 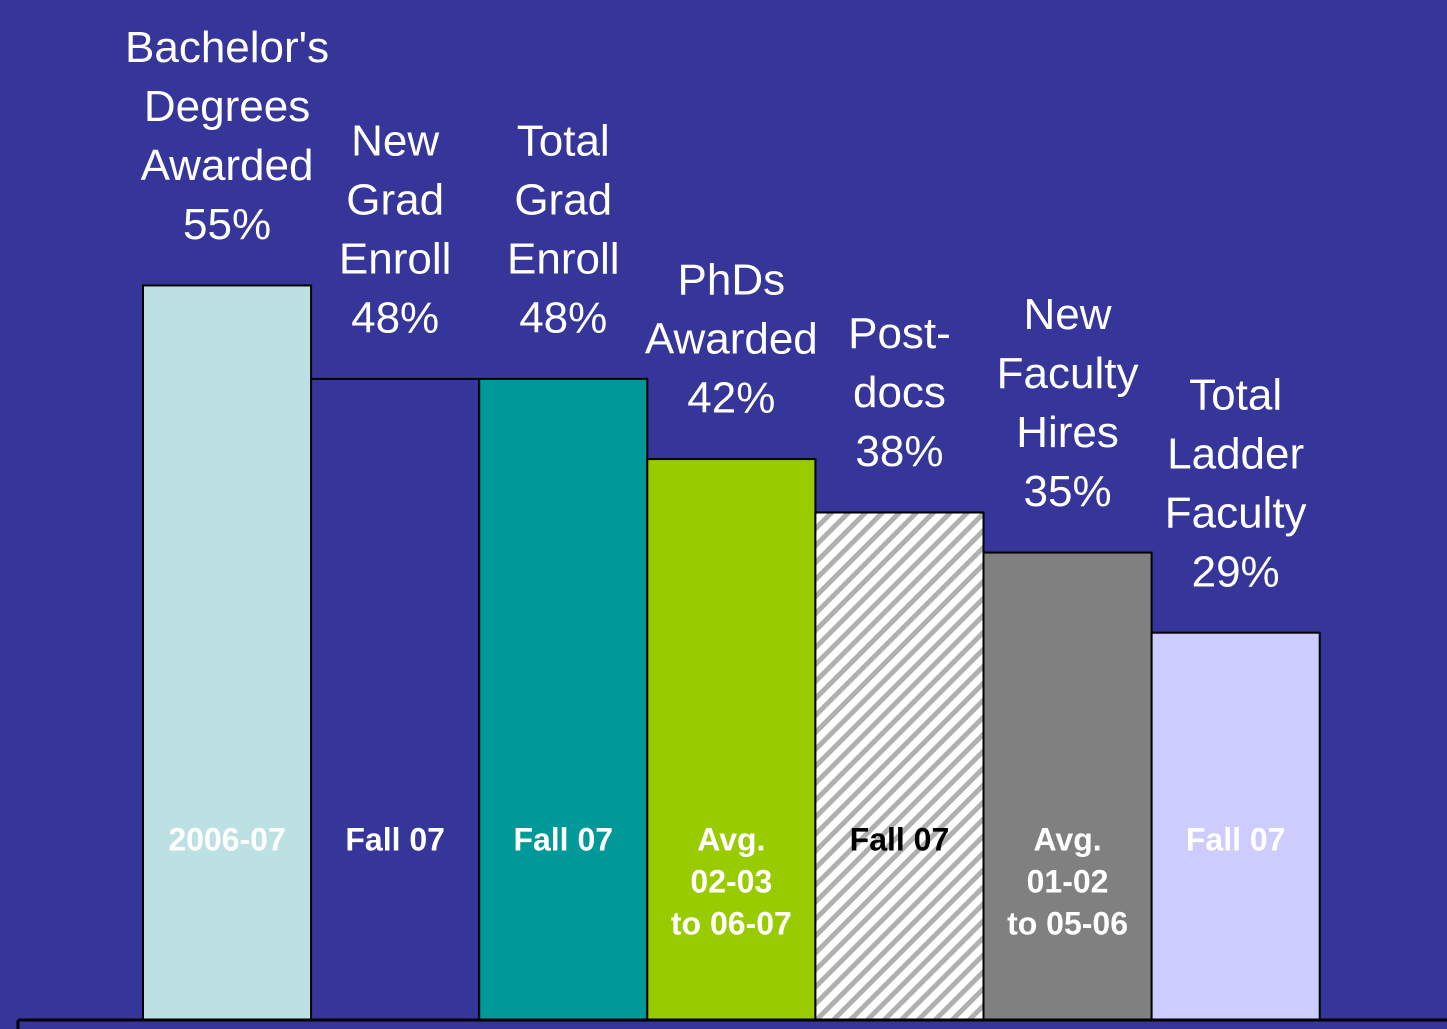 What do you see at coordinates (731, 881) in the screenshot?
I see `period-label: 02-03` at bounding box center [731, 881].